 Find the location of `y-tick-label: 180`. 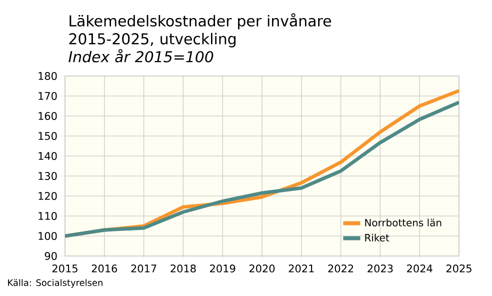

y-tick-label: 180 is located at coordinates (47, 76).